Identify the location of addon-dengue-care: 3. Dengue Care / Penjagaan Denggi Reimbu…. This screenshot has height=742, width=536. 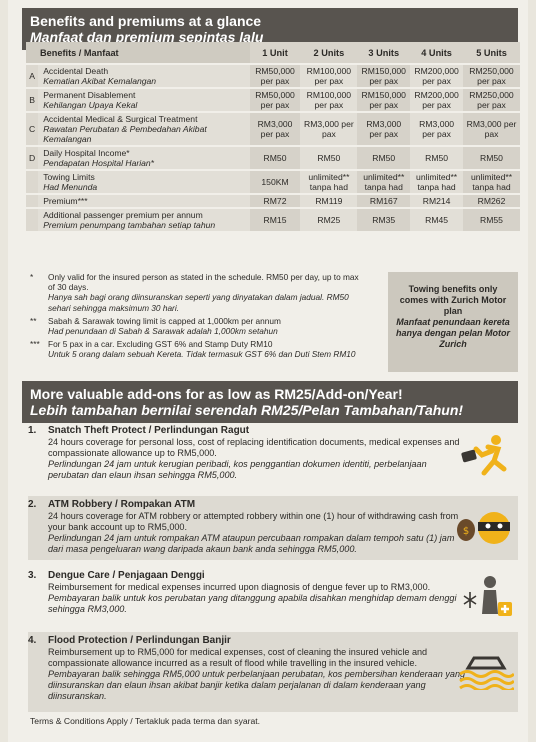
(273, 598).